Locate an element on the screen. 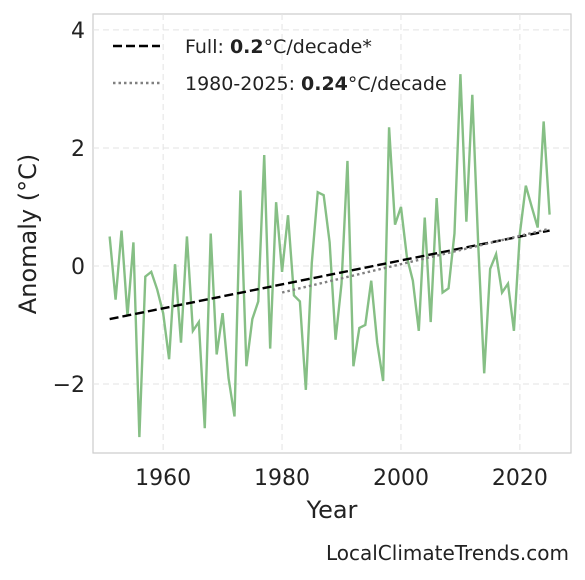 This screenshot has height=580, width=585. y-tick-label: −2 is located at coordinates (69, 385).